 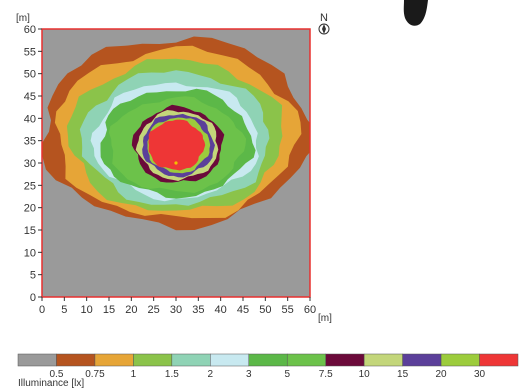 What do you see at coordinates (30, 164) in the screenshot?
I see `y-tick-label: 30` at bounding box center [30, 164].